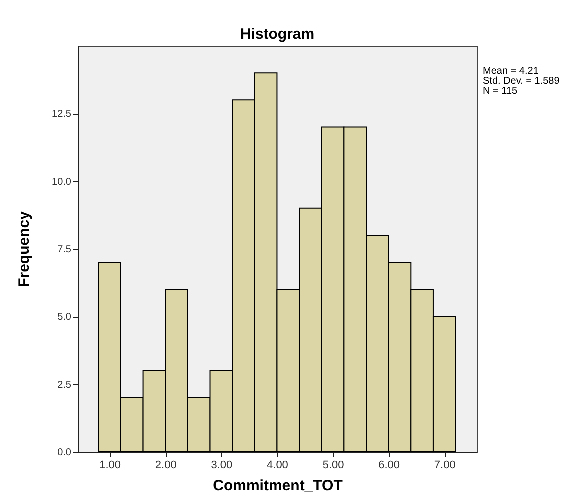 The width and height of the screenshot is (579, 504). I want to click on x-tick-label: 1.00, so click(111, 466).